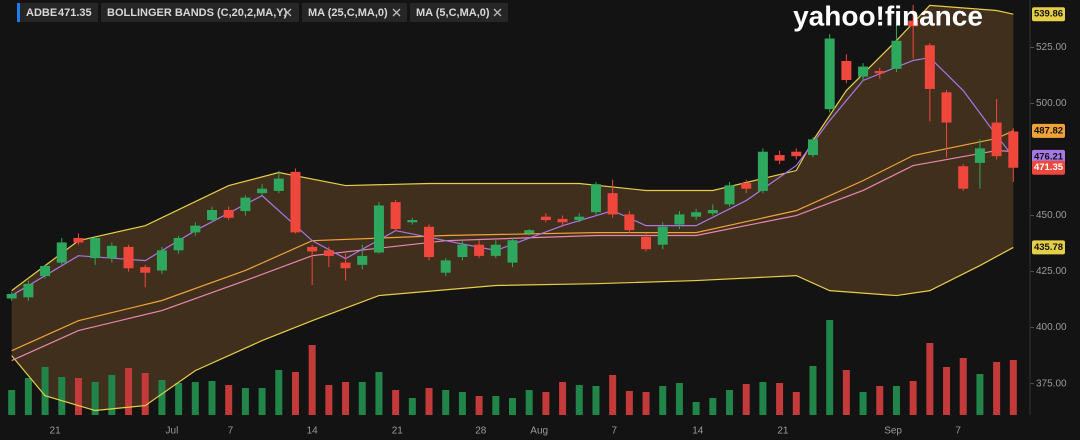 The image size is (1080, 440). What do you see at coordinates (75, 13) in the screenshot?
I see `symbol-price: 471.35` at bounding box center [75, 13].